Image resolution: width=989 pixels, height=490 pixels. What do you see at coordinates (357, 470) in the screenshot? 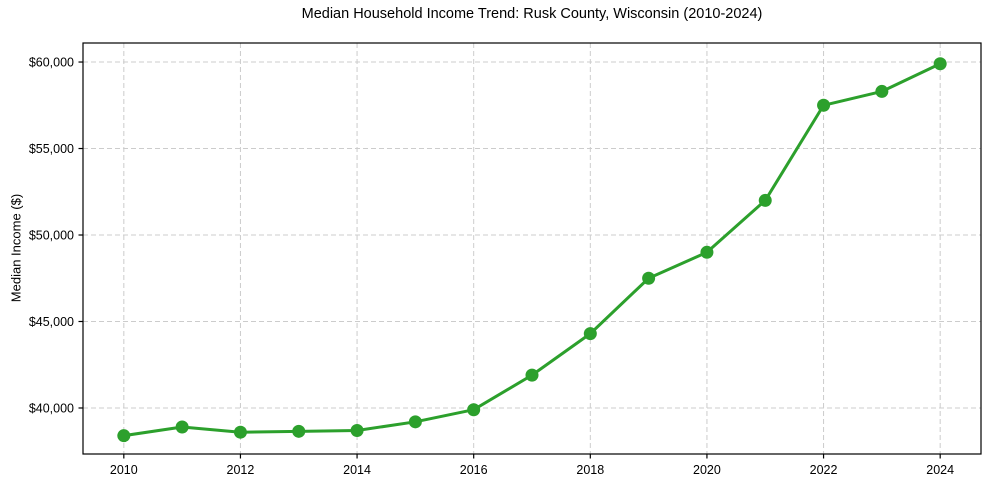
I see `x-tick-label: 2014` at bounding box center [357, 470].